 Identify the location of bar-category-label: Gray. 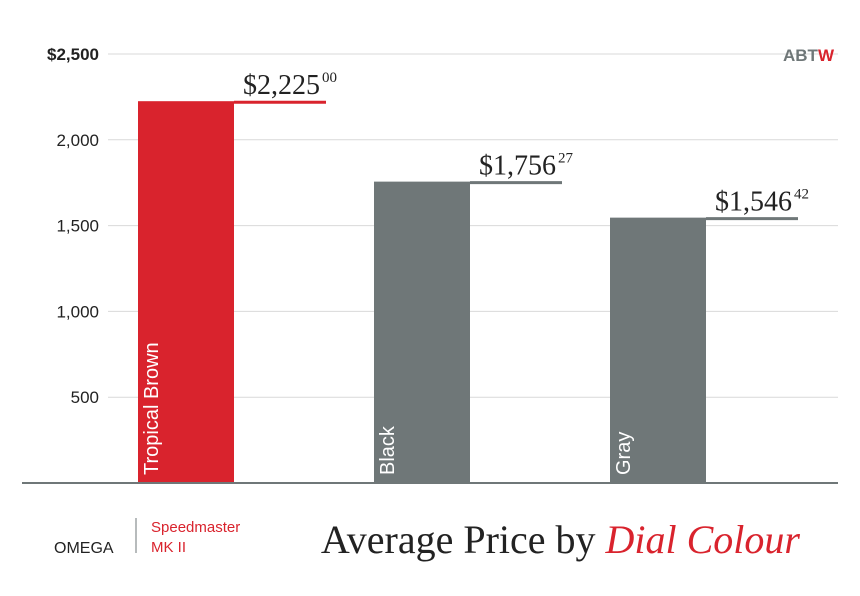
(624, 453).